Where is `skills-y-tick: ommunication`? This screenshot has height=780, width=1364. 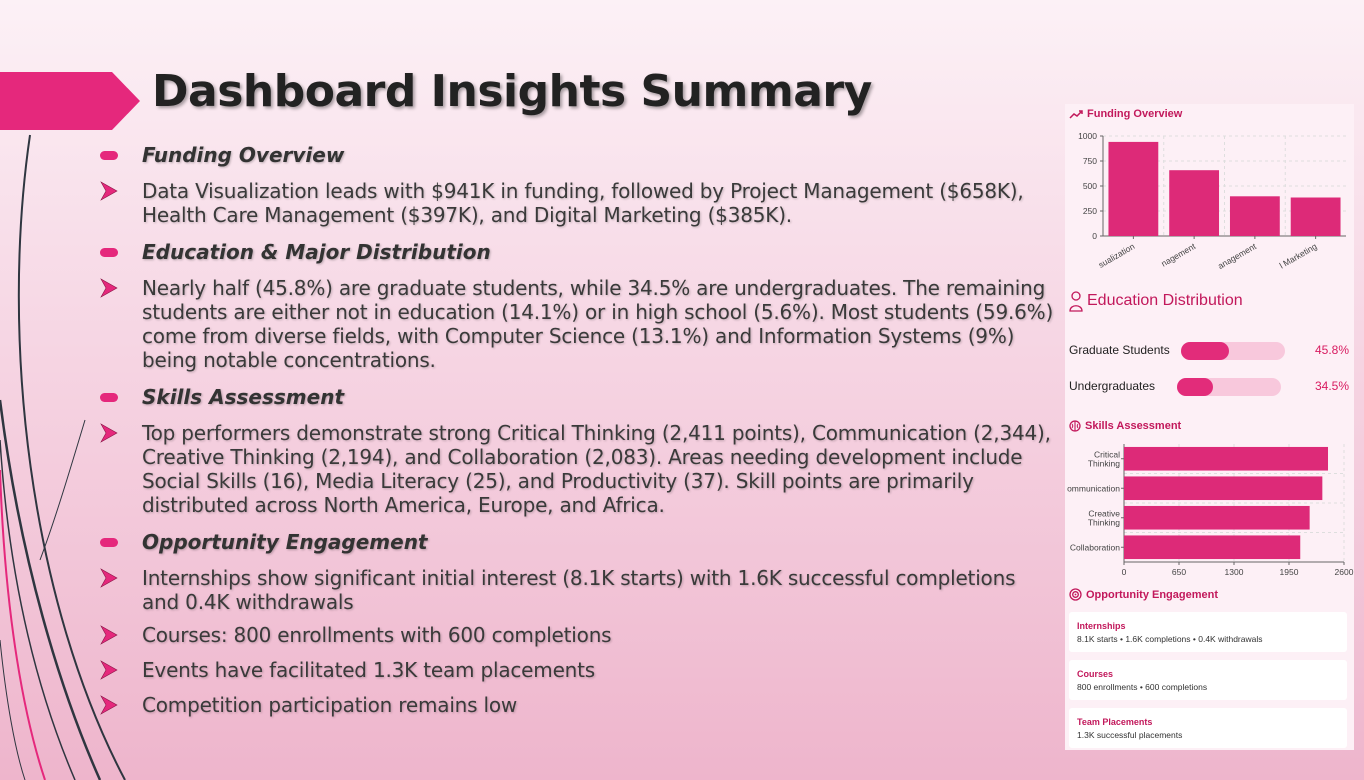 skills-y-tick: ommunication is located at coordinates (1093, 488).